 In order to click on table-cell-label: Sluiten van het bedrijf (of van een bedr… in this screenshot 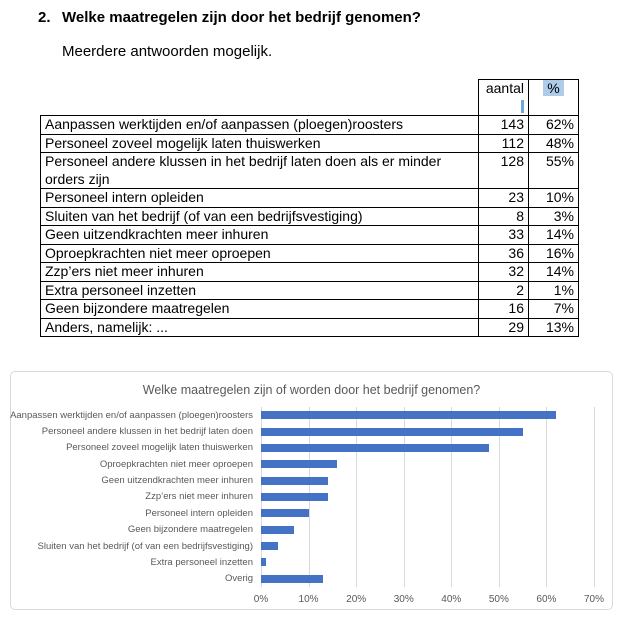, I will do `click(259, 216)`.